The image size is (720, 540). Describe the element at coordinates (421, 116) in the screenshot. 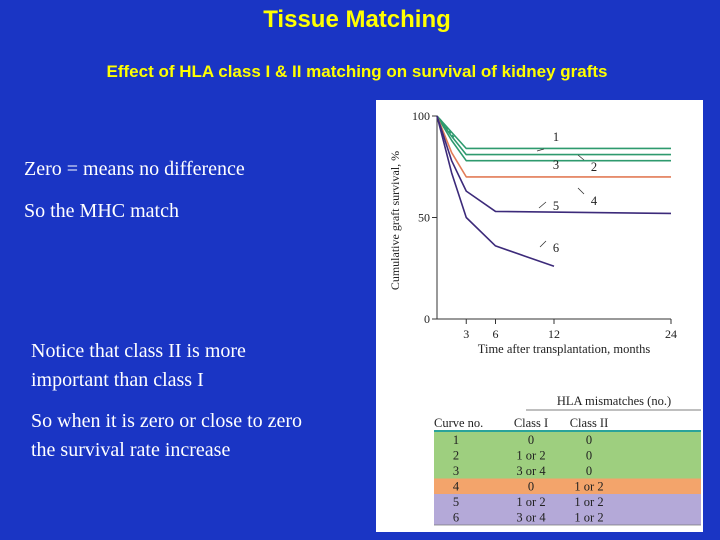

I see `y-tick-label: 100` at that location.